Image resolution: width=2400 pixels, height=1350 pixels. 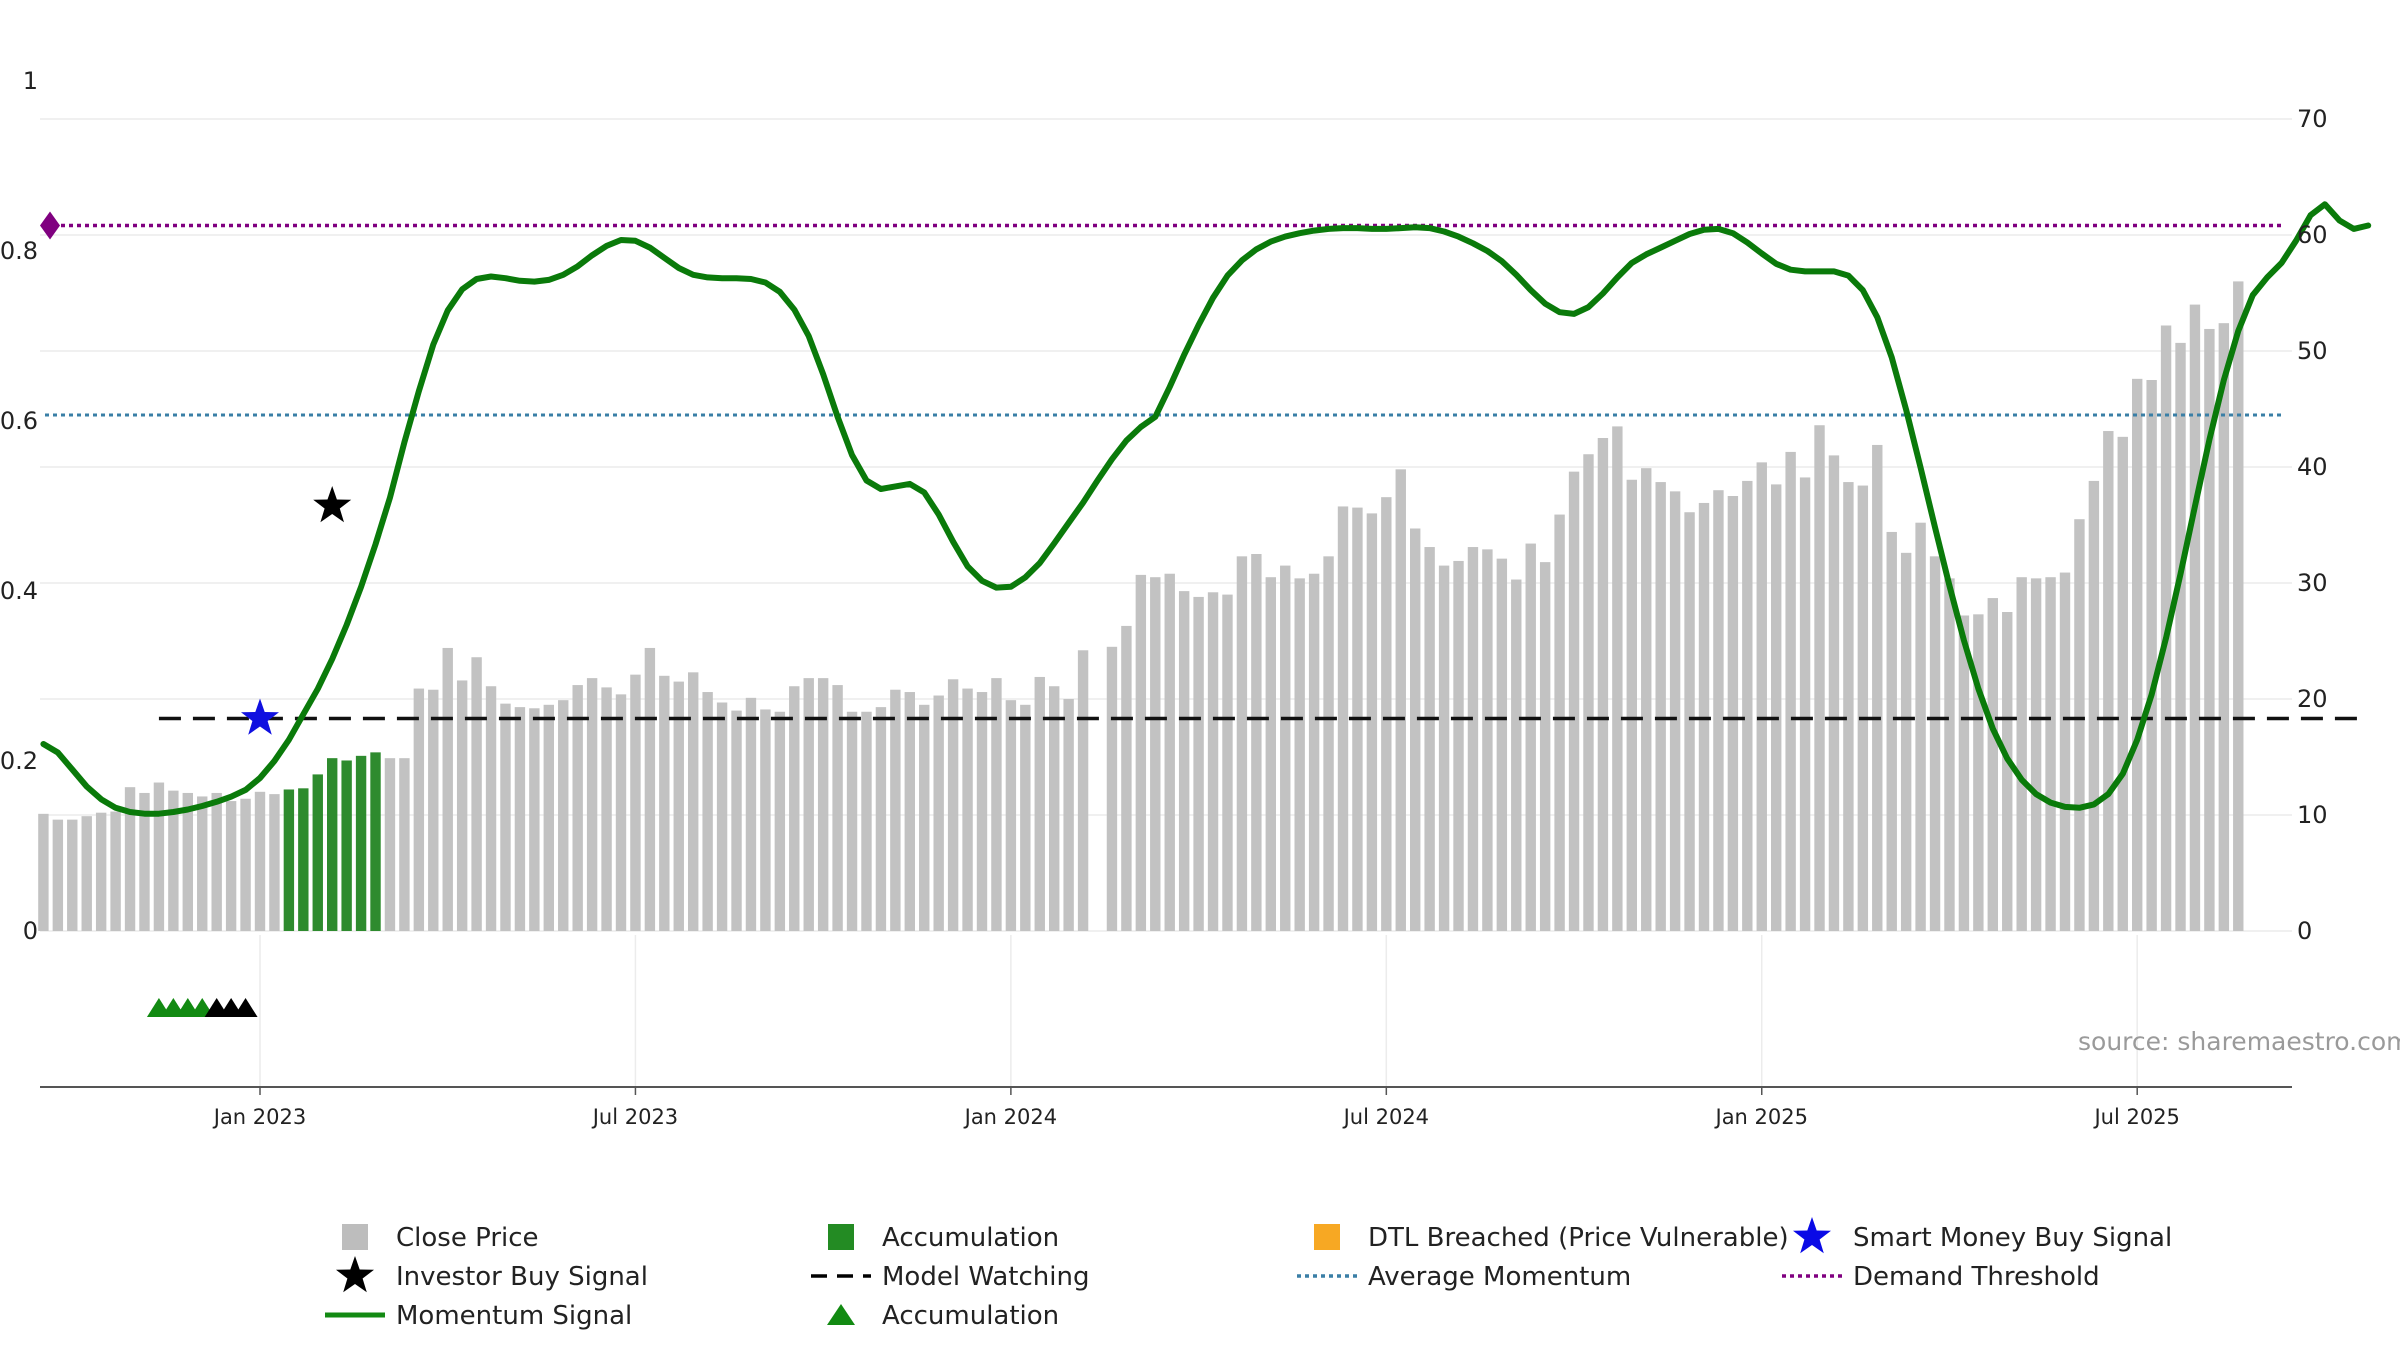 I want to click on legend-smart-money-buy-signal-icon, so click(x=1812, y=1235).